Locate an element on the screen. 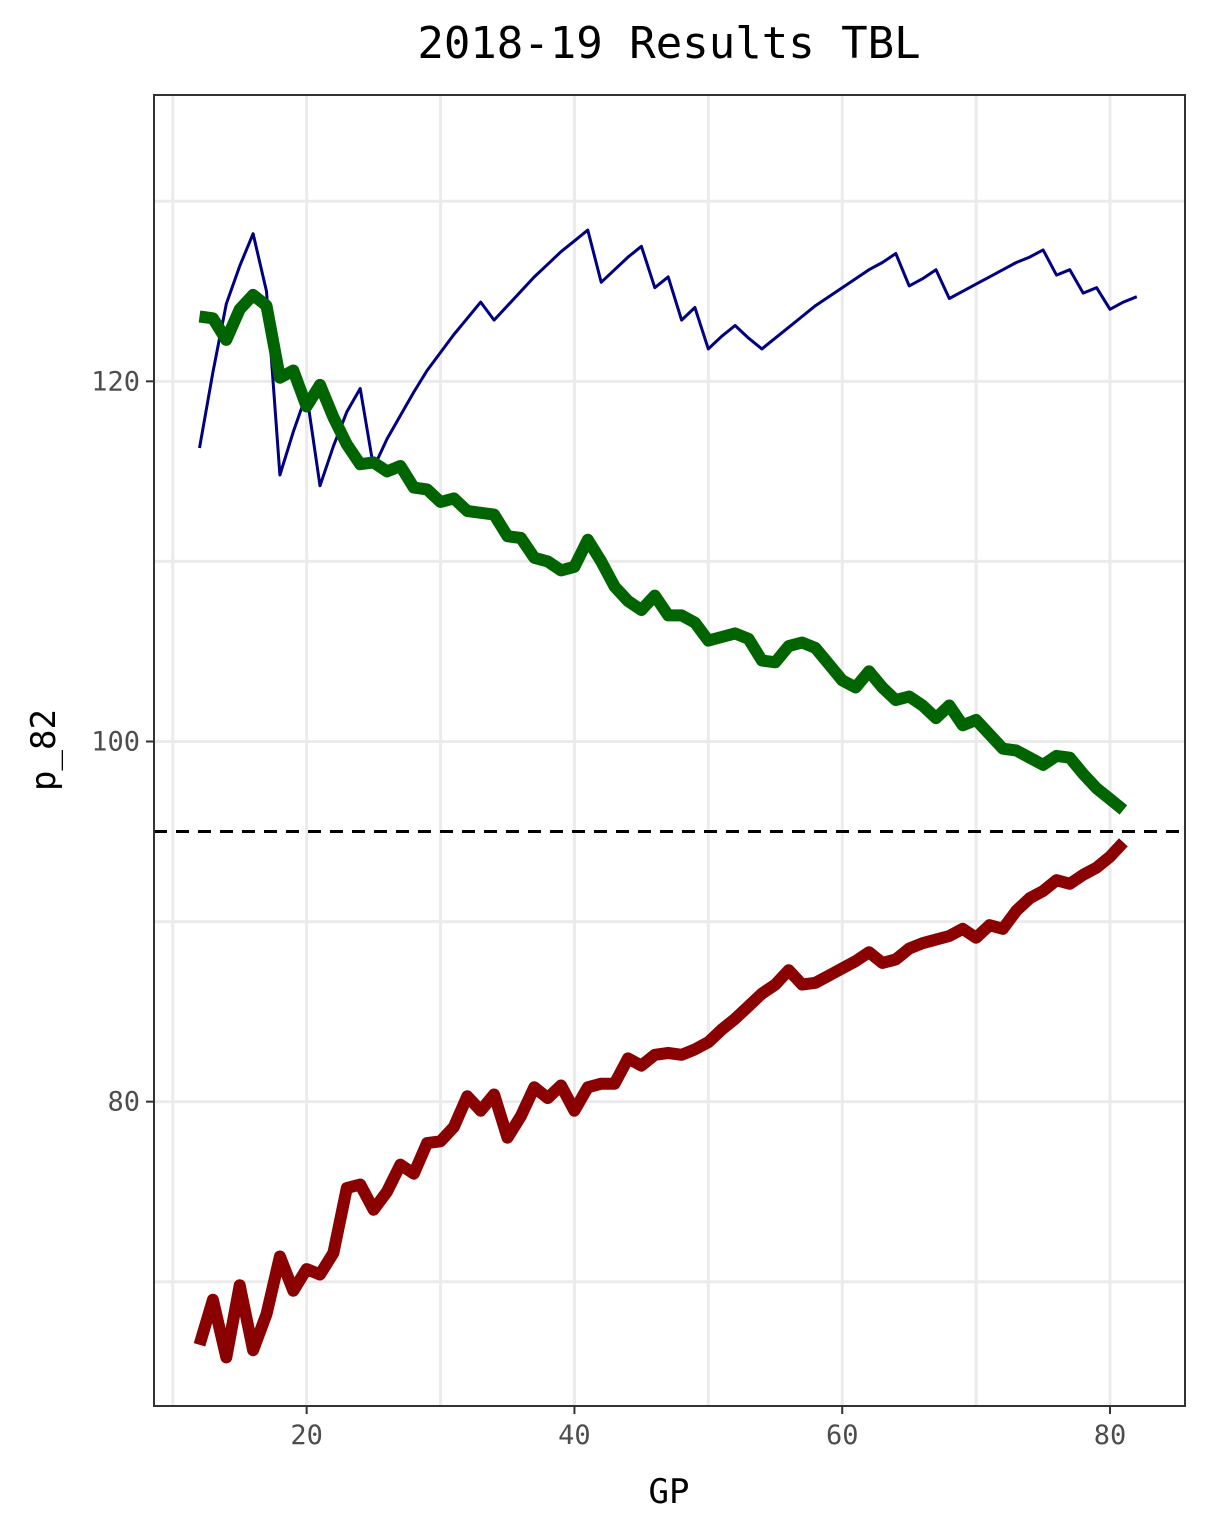 This screenshot has height=1534, width=1209. x-axis-title: GP is located at coordinates (669, 1492).